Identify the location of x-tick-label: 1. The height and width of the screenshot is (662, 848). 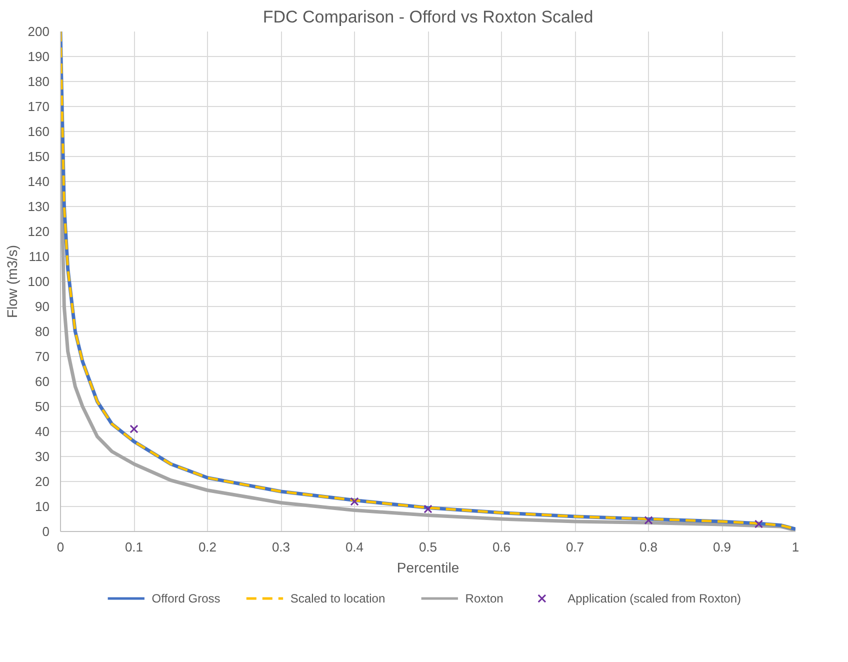
(796, 547).